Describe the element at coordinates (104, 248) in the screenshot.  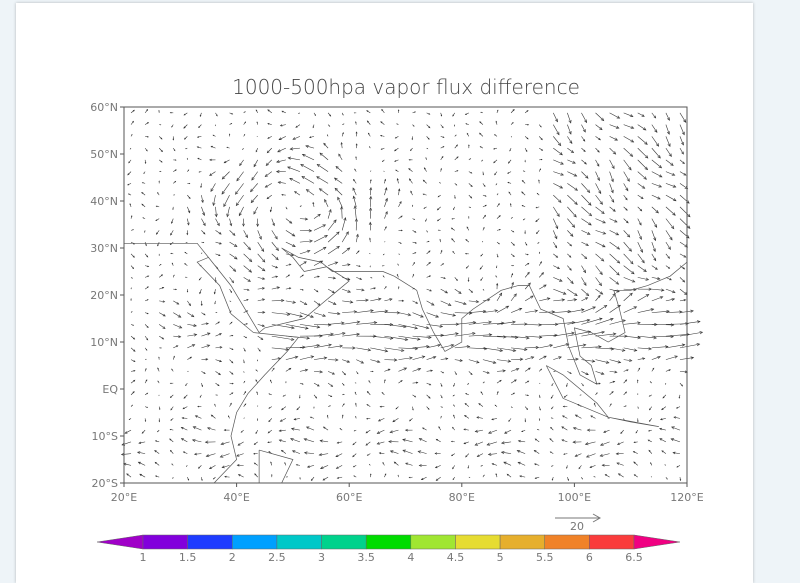
I see `y-tick-label: 30°N` at that location.